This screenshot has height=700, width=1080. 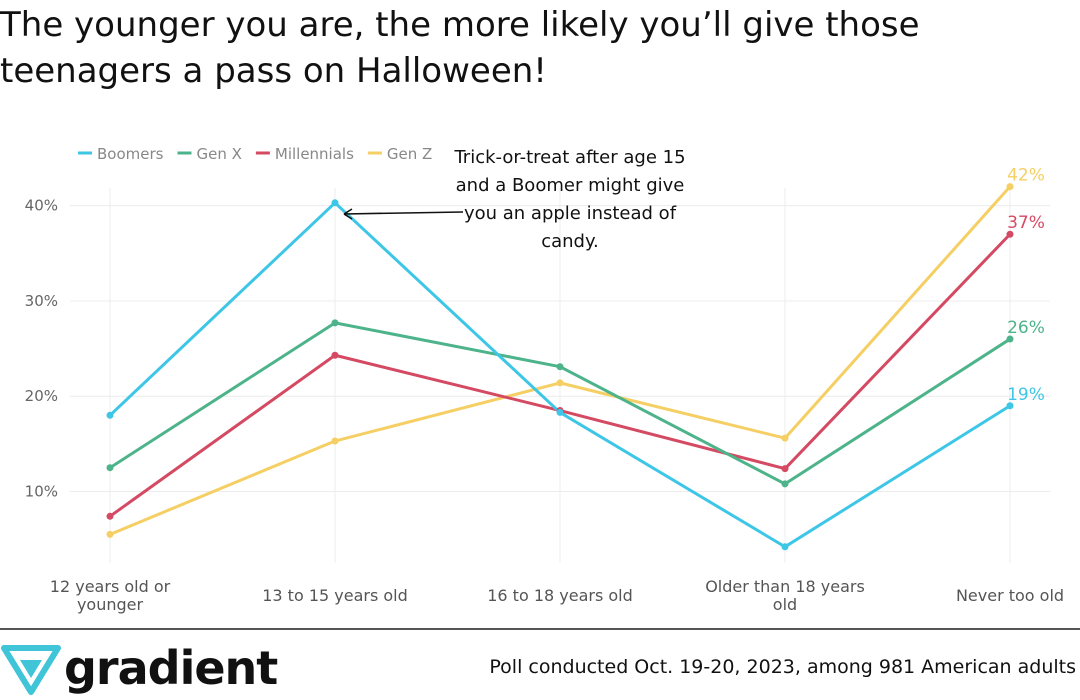 I want to click on annotation-arrow-line, so click(x=403, y=213).